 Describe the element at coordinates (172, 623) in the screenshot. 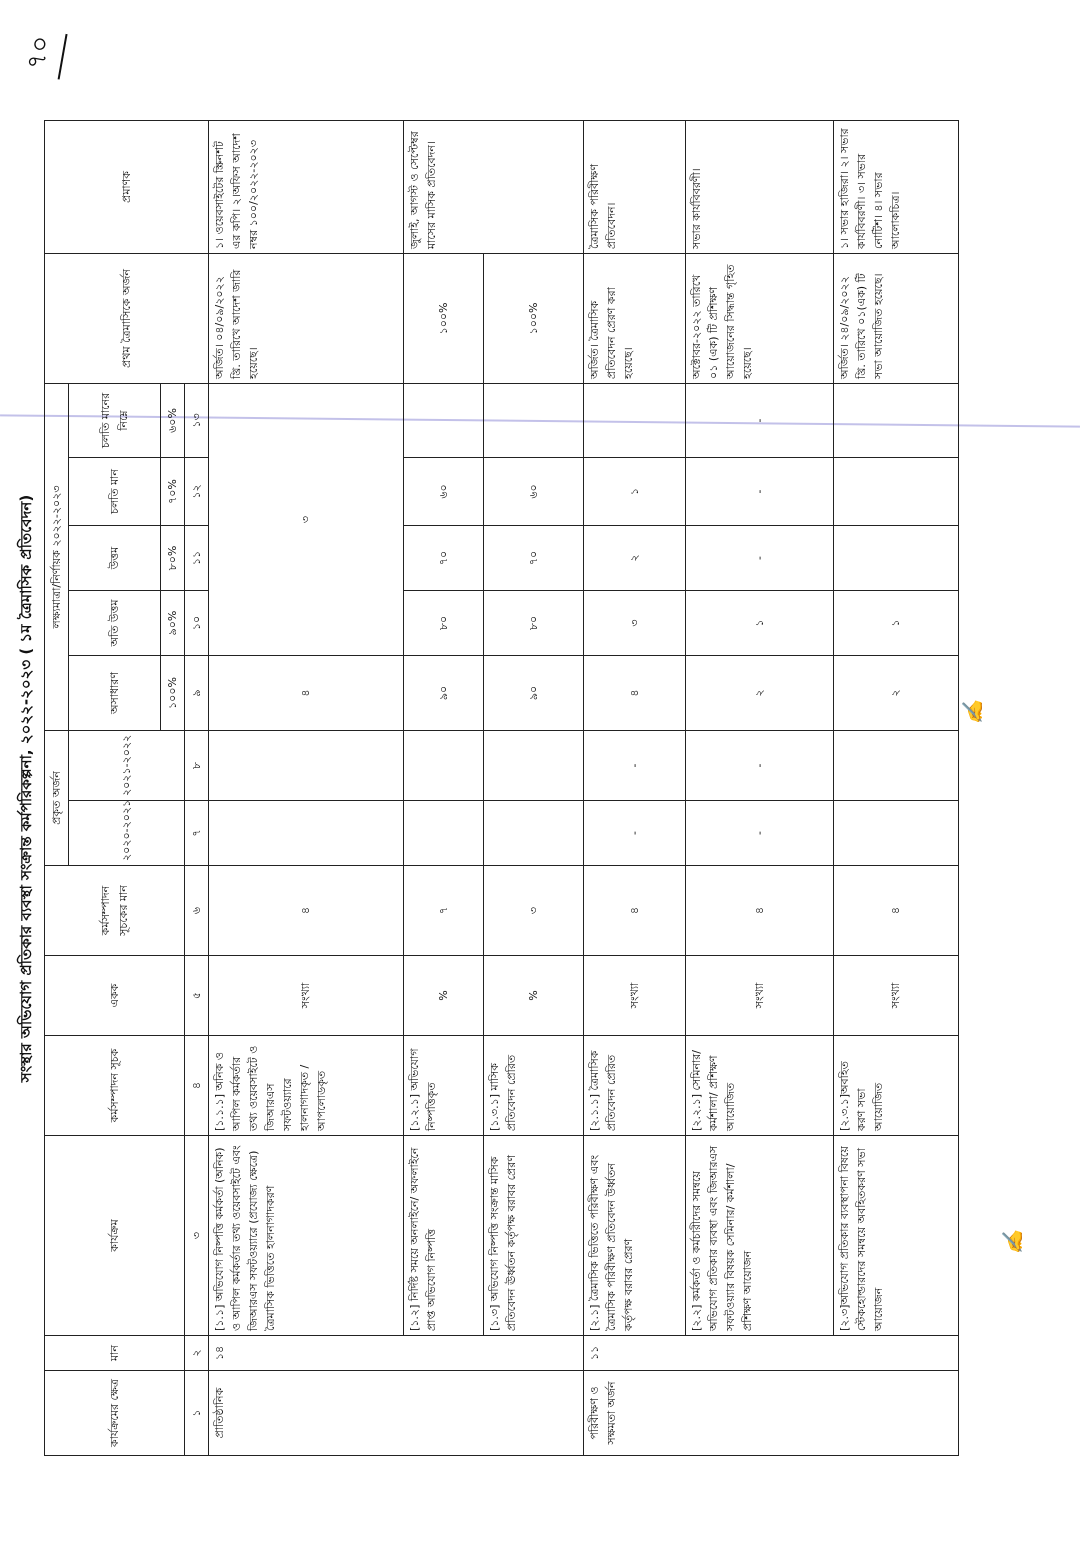

I see `header-percent: ৯০%` at that location.